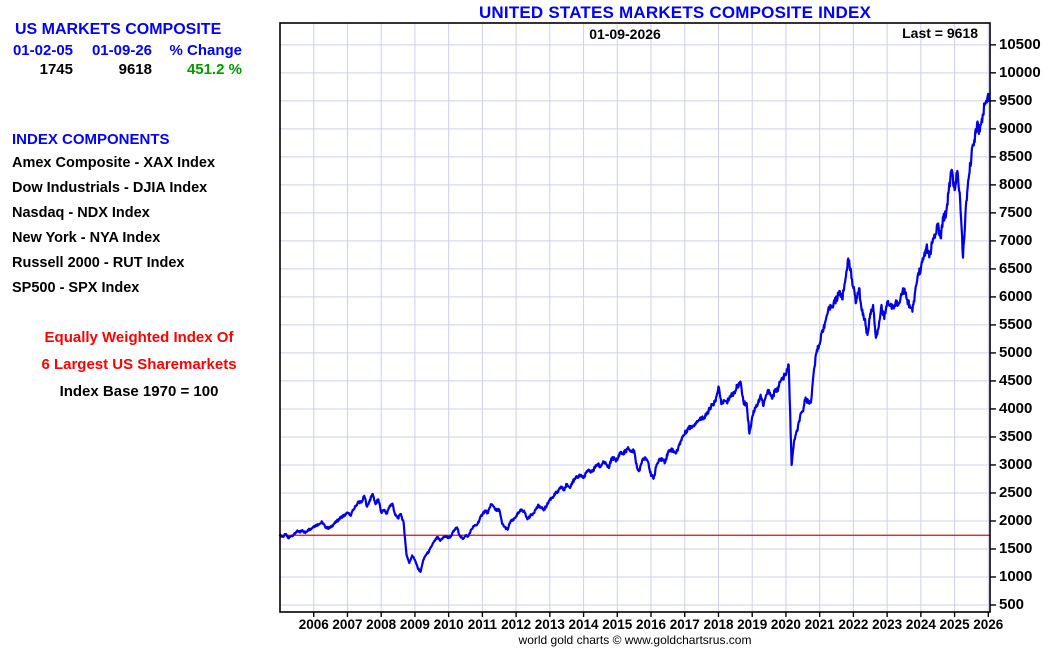 Image resolution: width=1050 pixels, height=650 pixels. Describe the element at coordinates (135, 69) in the screenshot. I see `end-value: 9618` at that location.